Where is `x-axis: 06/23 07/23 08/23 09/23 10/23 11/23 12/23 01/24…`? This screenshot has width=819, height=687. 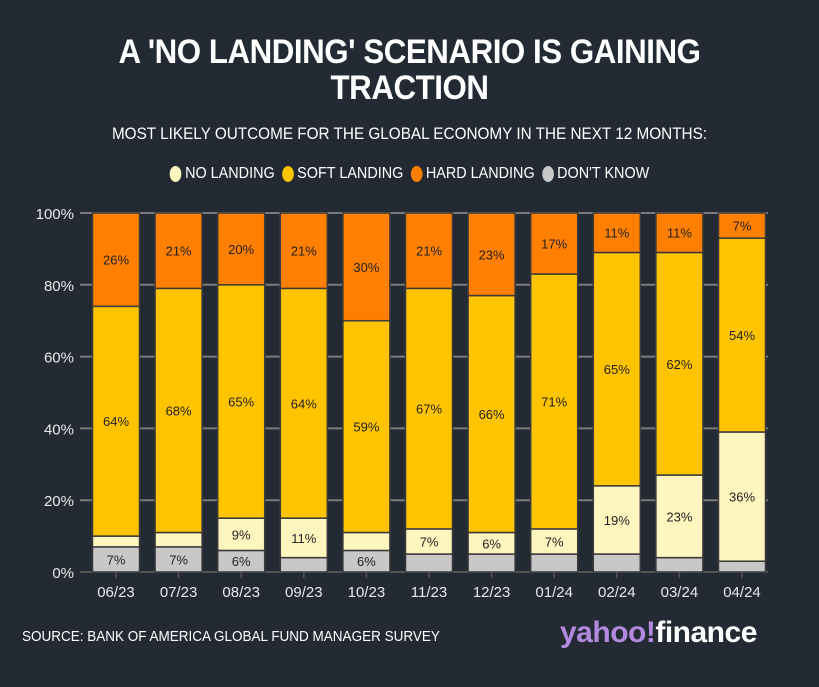 x-axis: 06/23 07/23 08/23 09/23 10/23 11/23 12/23 01/24… is located at coordinates (429, 586).